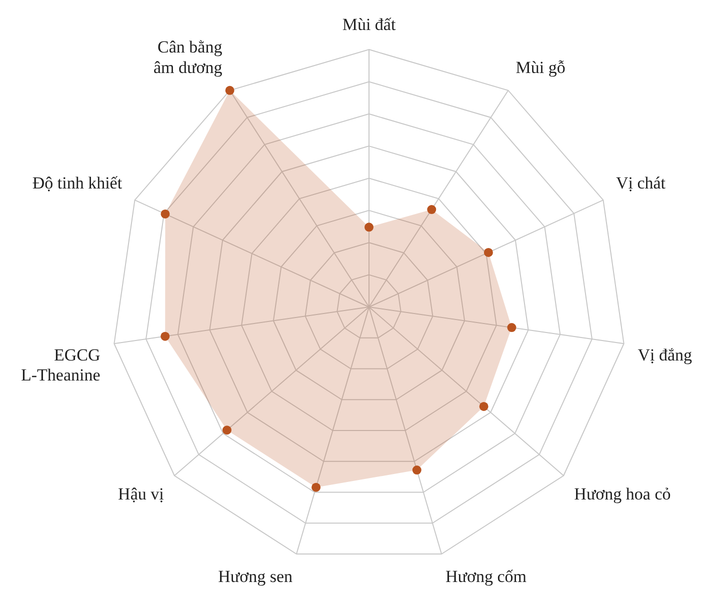 The height and width of the screenshot is (604, 713). Describe the element at coordinates (188, 57) in the screenshot. I see `spoke-label: Cân bằng âm dương` at that location.